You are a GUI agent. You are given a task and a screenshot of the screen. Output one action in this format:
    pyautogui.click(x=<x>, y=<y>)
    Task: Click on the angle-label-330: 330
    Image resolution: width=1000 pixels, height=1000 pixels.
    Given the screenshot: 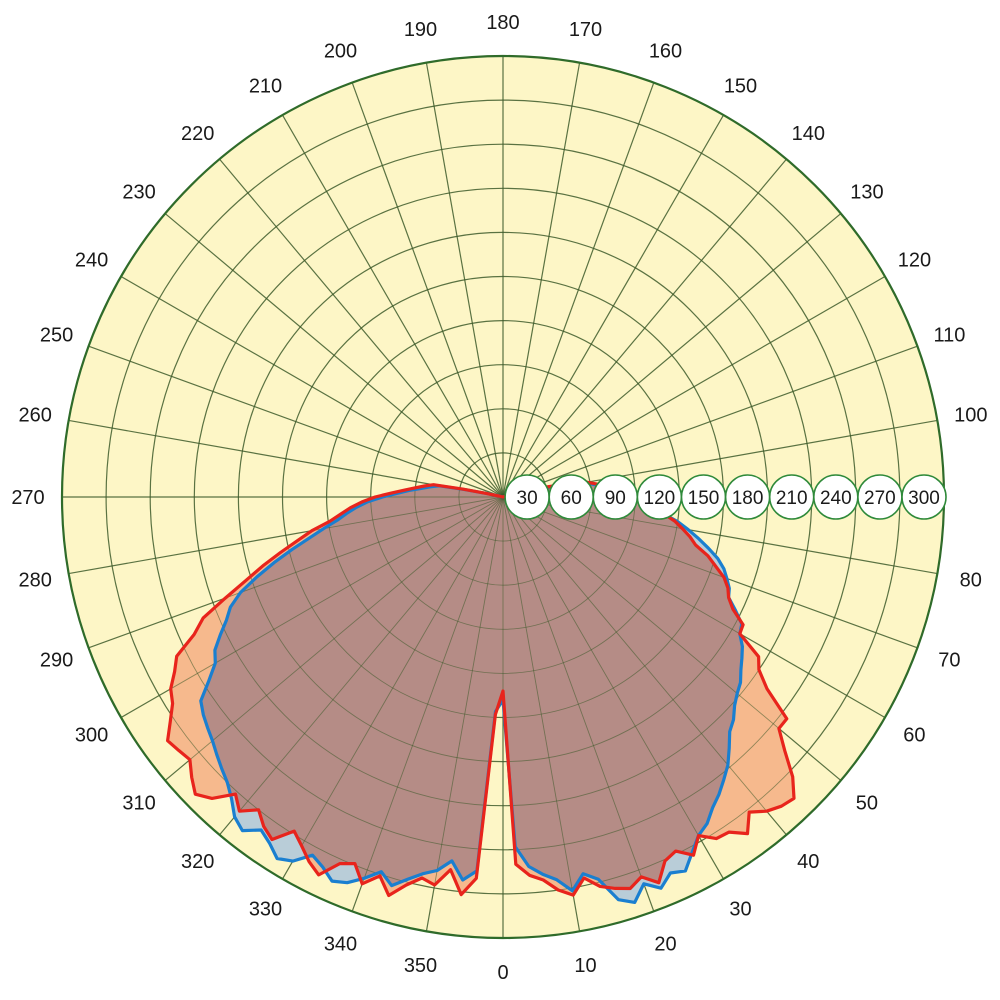 What is the action you would take?
    pyautogui.click(x=265, y=909)
    